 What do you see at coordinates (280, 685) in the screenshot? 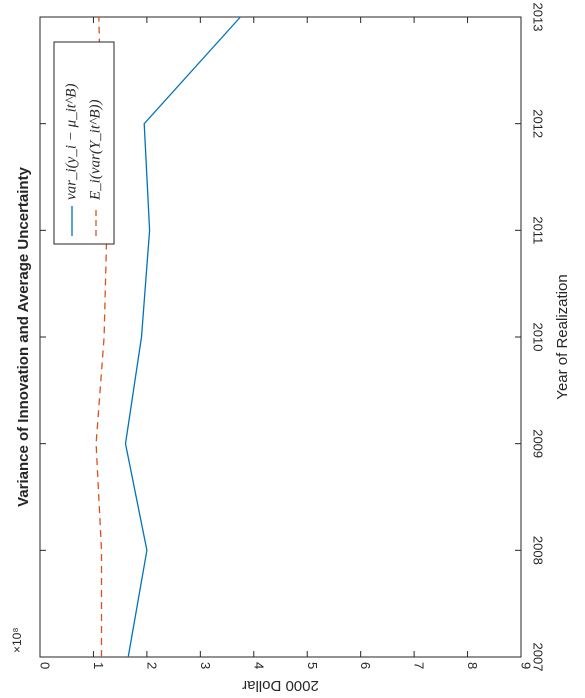
I see `y-axis-label: 2000 Dollar` at bounding box center [280, 685].